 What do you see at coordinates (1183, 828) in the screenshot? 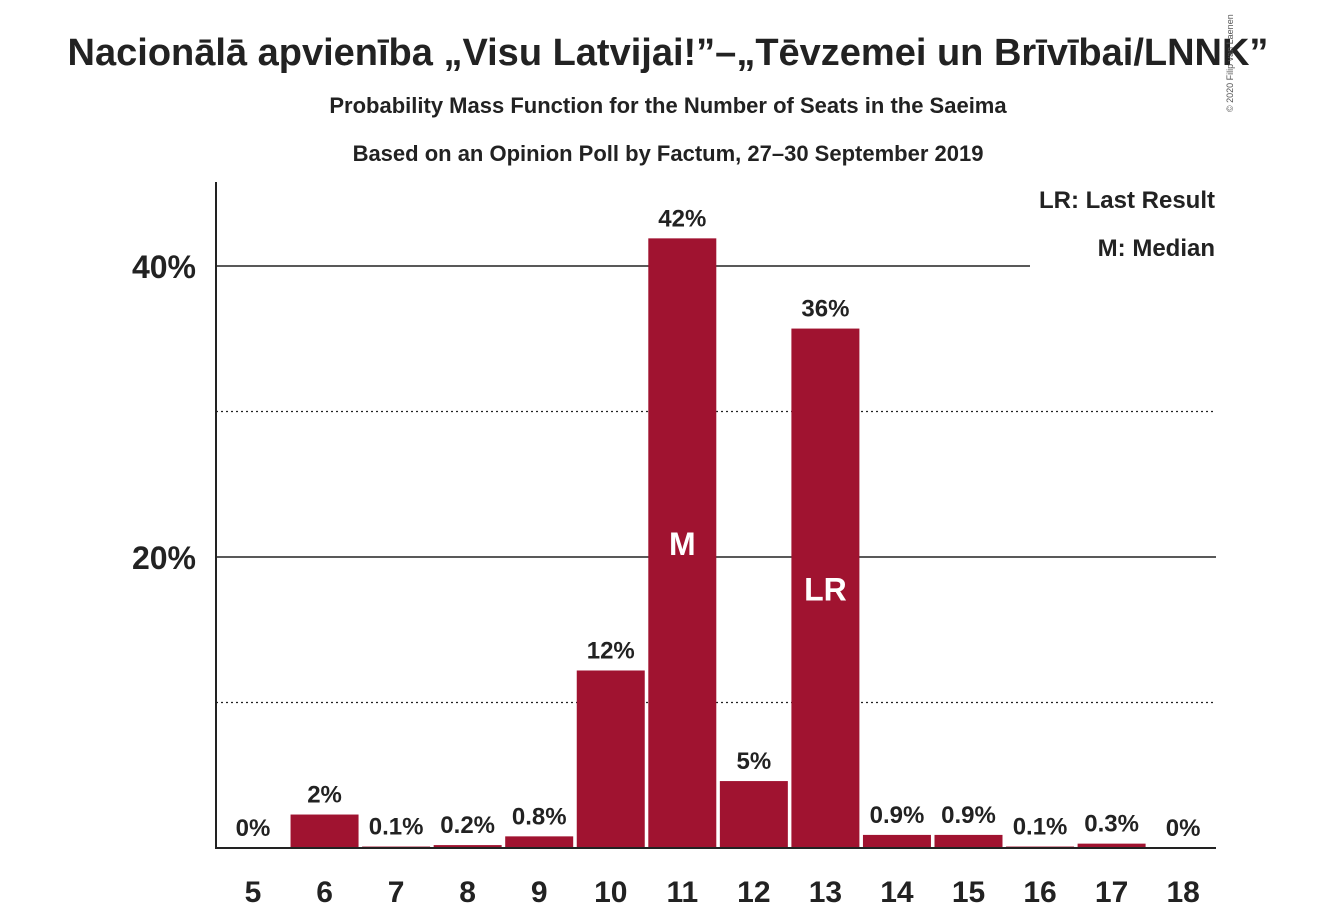
I see `data-label-18: 0%` at bounding box center [1183, 828].